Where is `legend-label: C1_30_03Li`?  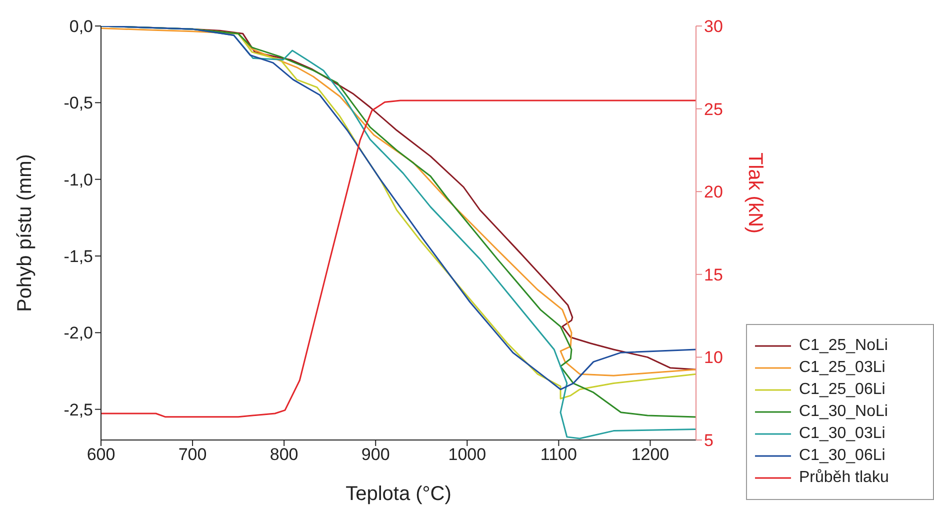
legend-label: C1_30_03Li is located at coordinates (842, 434).